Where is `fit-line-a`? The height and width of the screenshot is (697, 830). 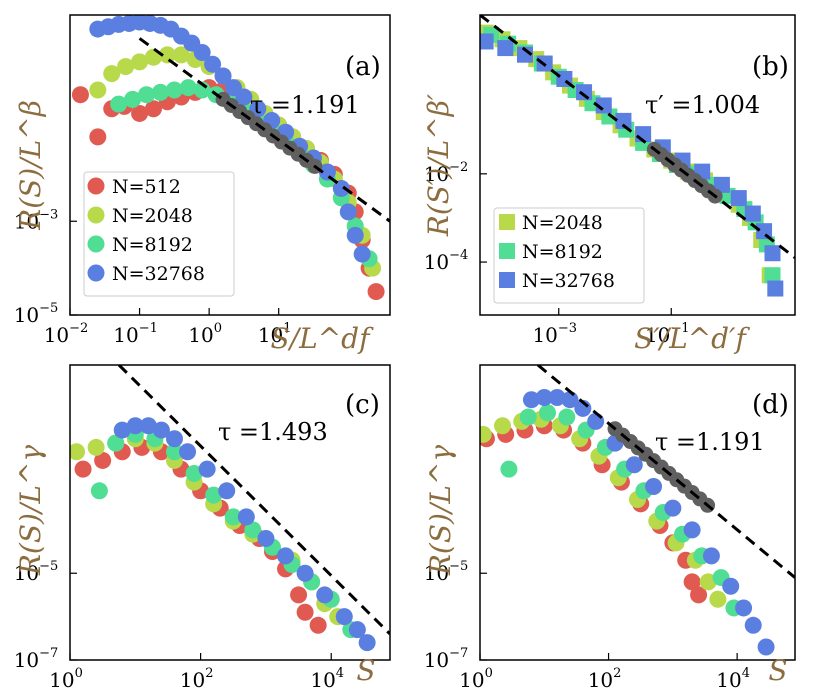
fit-line-a is located at coordinates (264, 130).